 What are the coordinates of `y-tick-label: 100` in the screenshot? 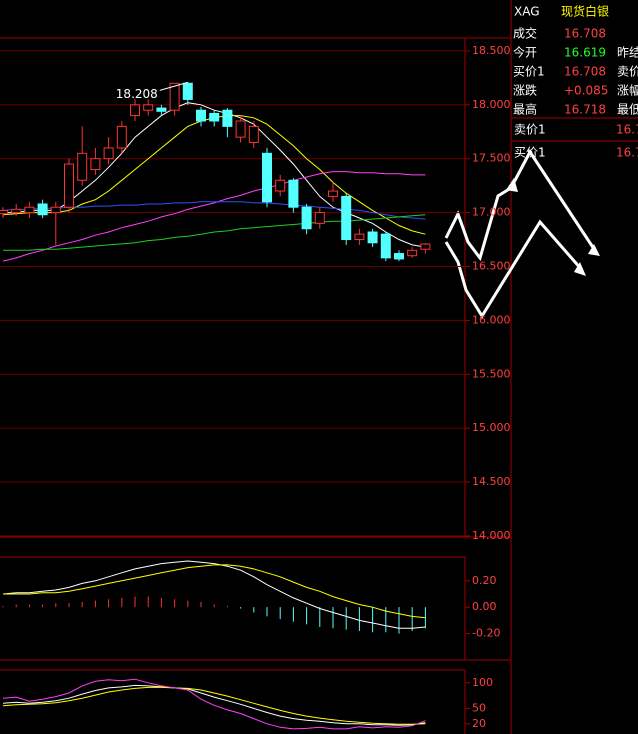 It's located at (482, 682).